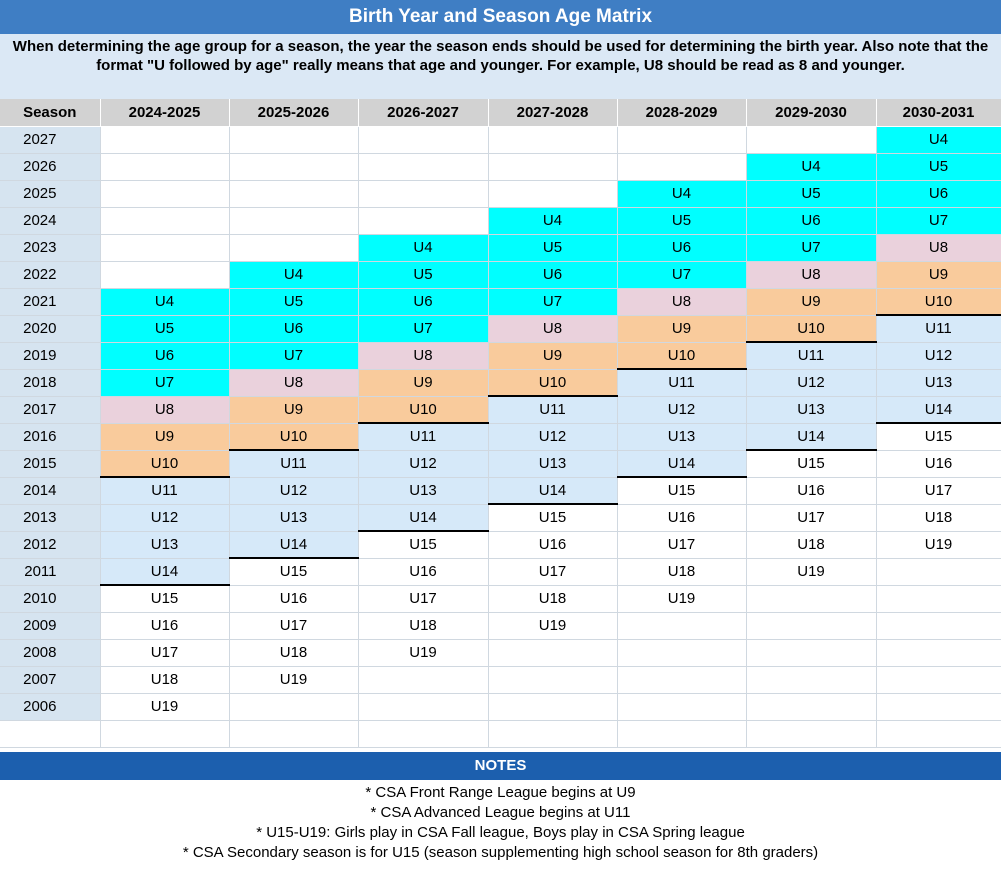  I want to click on table-row: 2017 U8 U9 U10 U11 U12 U13 U14, so click(500, 410).